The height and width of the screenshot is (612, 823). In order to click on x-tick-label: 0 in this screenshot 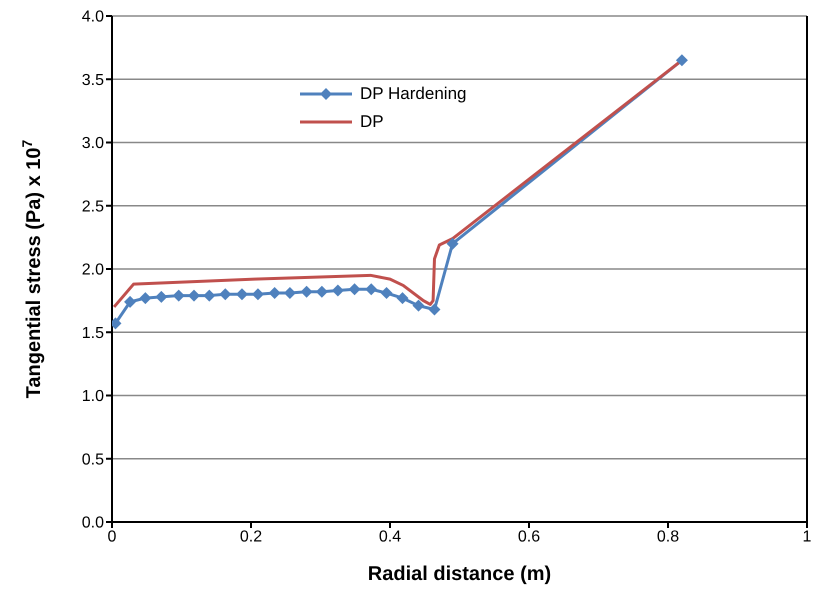, I will do `click(112, 537)`.